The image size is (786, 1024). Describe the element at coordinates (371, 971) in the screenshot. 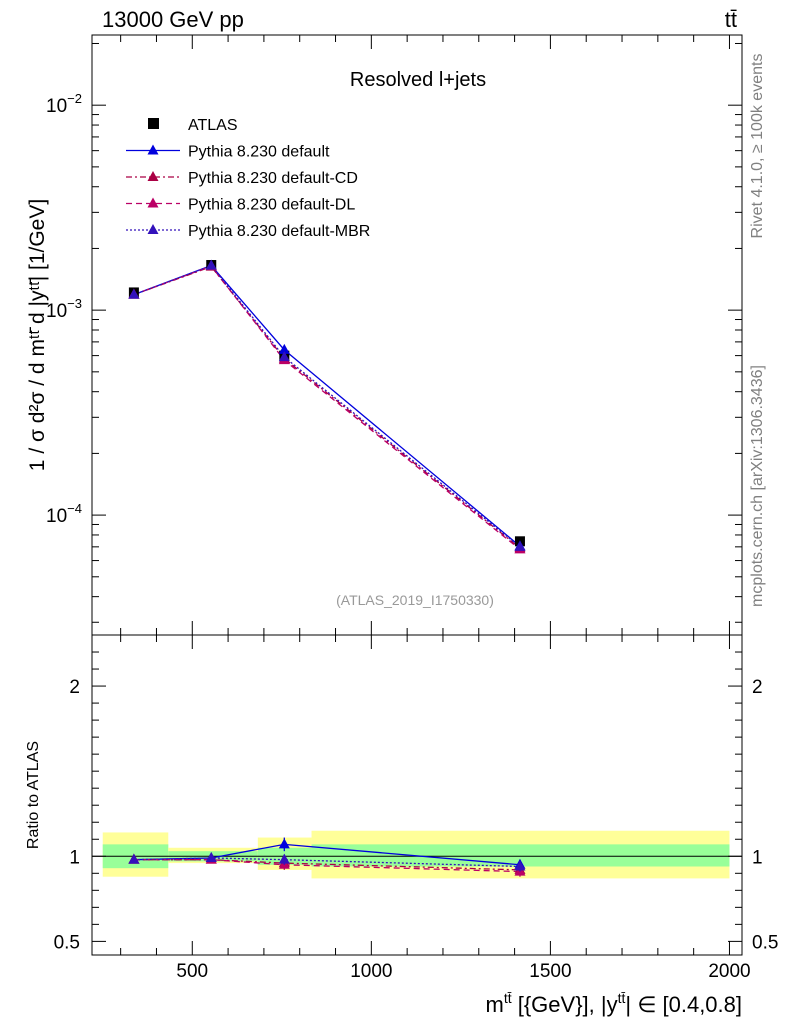

I see `x-tick-label: 1000` at that location.